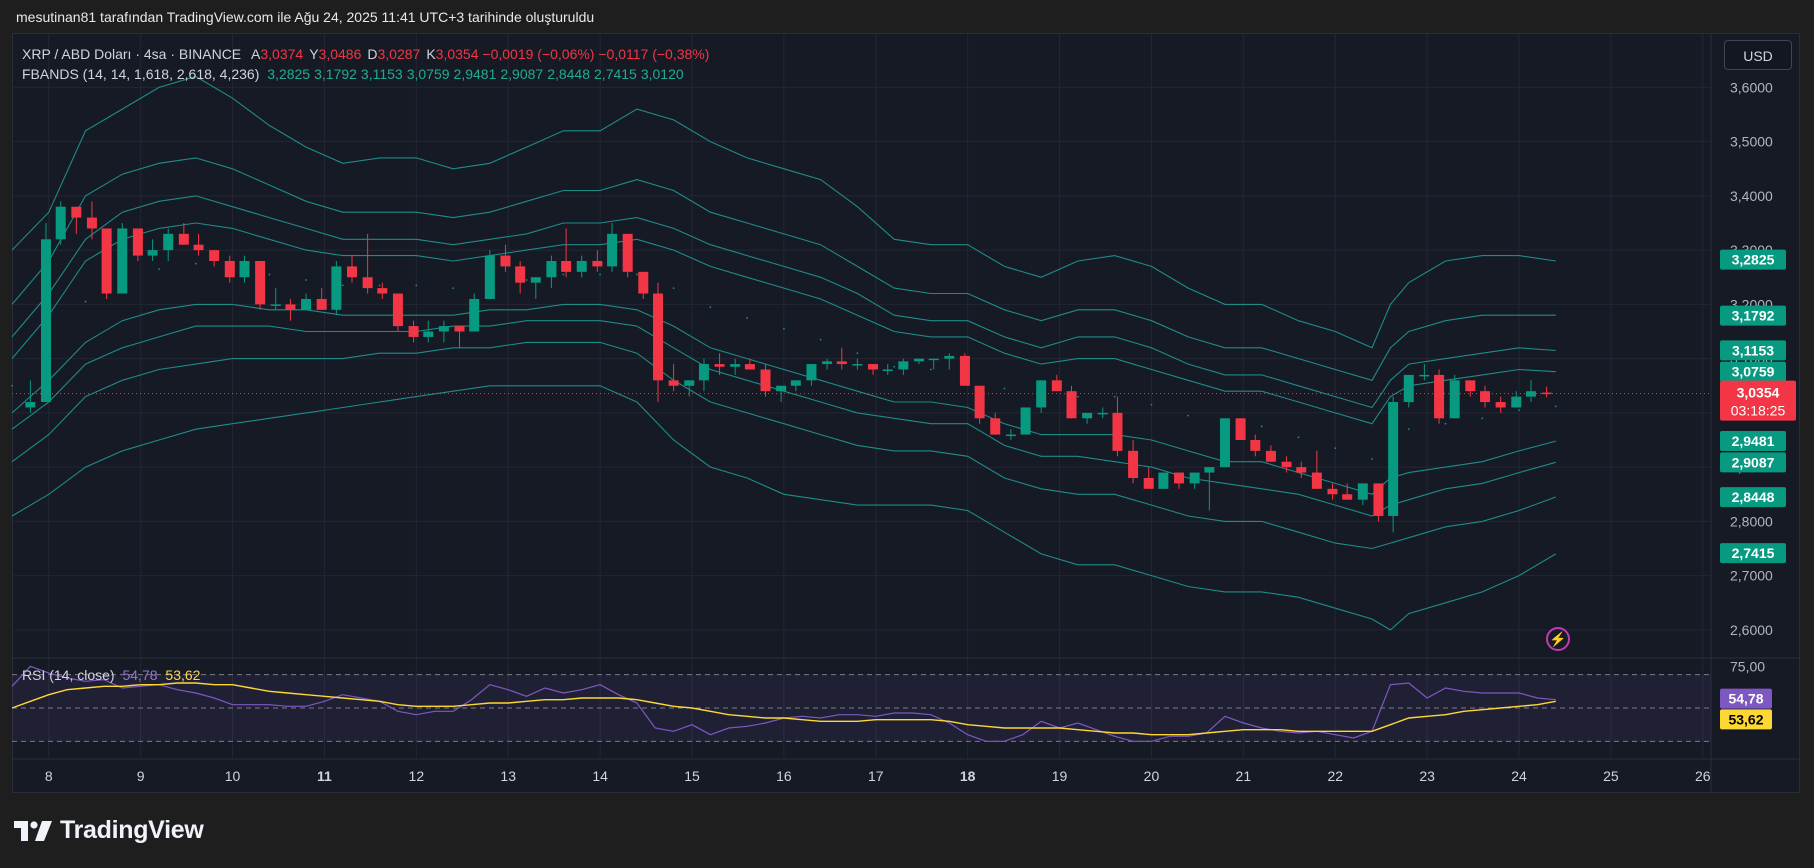 Image resolution: width=1814 pixels, height=868 pixels. What do you see at coordinates (1152, 776) in the screenshot?
I see `time-tick-label: 20` at bounding box center [1152, 776].